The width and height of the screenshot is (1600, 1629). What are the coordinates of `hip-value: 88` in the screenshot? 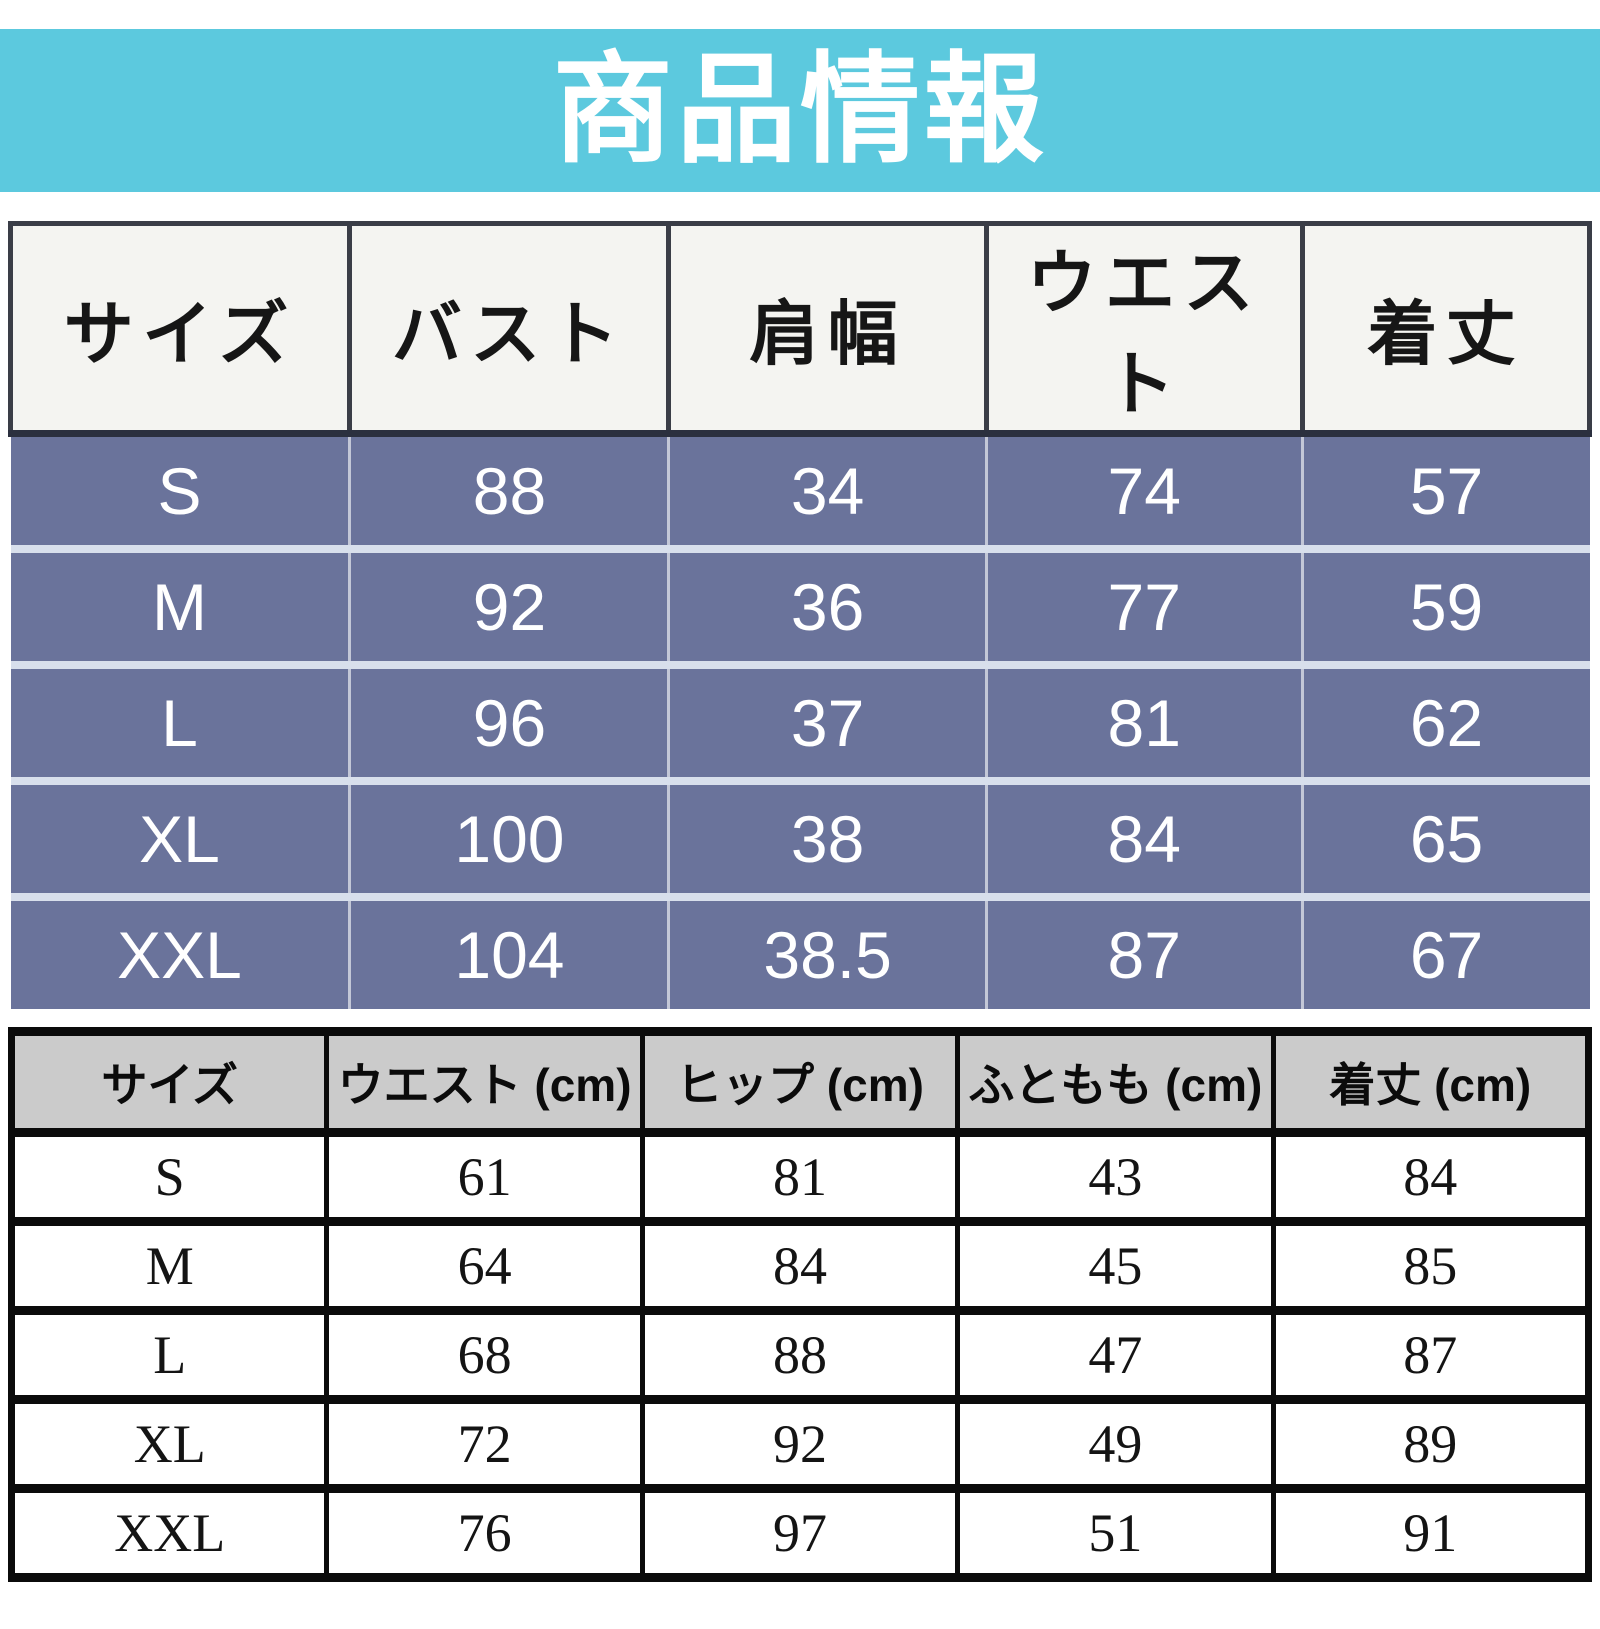 It's located at (800, 1355).